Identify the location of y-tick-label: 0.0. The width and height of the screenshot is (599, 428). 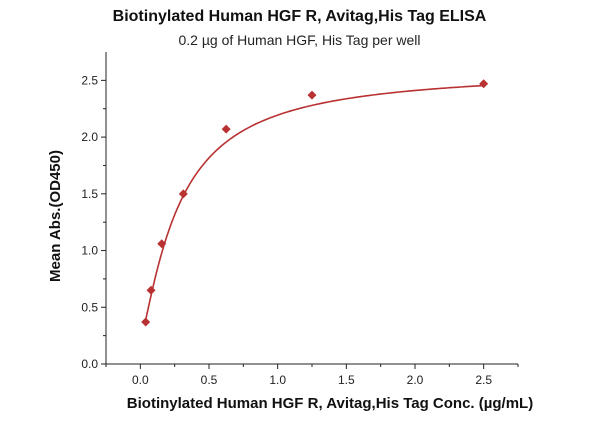
(89, 364).